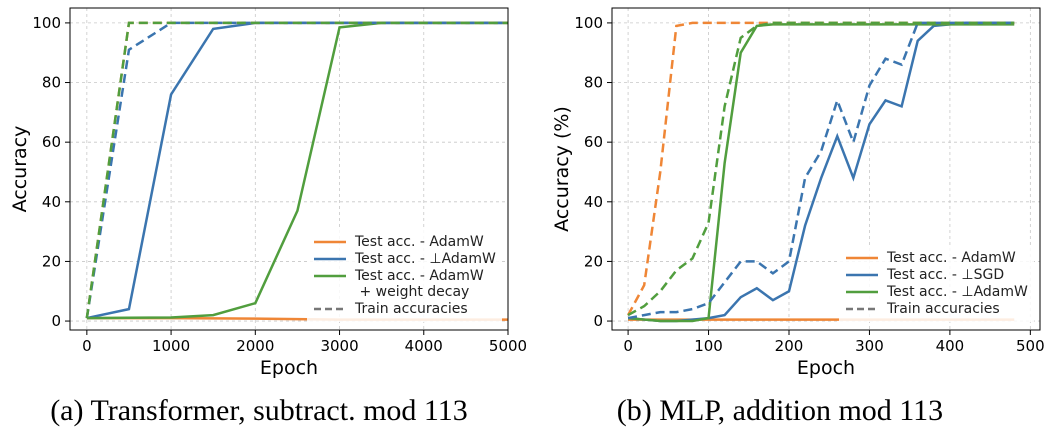  I want to click on legend-item: Test acc. - AdamW + weight decay, so click(404, 284).